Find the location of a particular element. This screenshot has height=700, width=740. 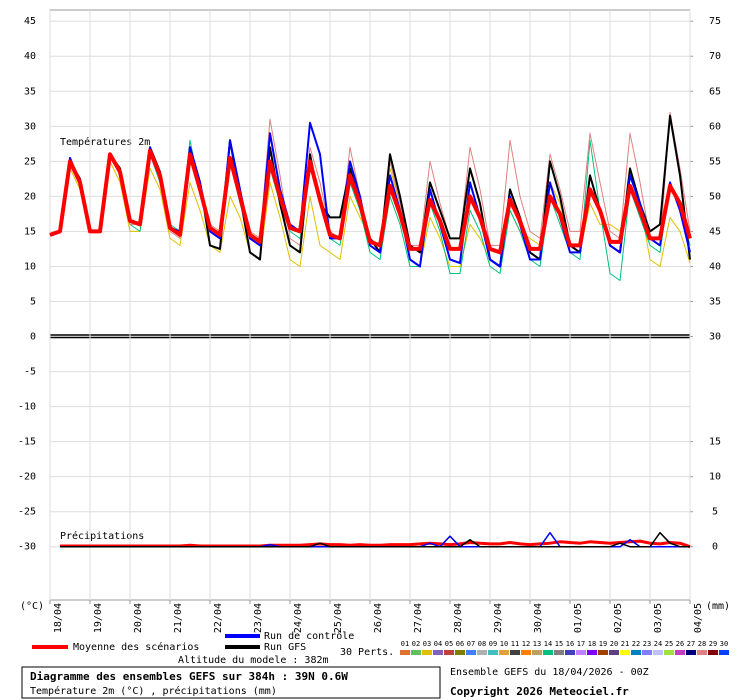

precip-line is located at coordinates (375, 539).